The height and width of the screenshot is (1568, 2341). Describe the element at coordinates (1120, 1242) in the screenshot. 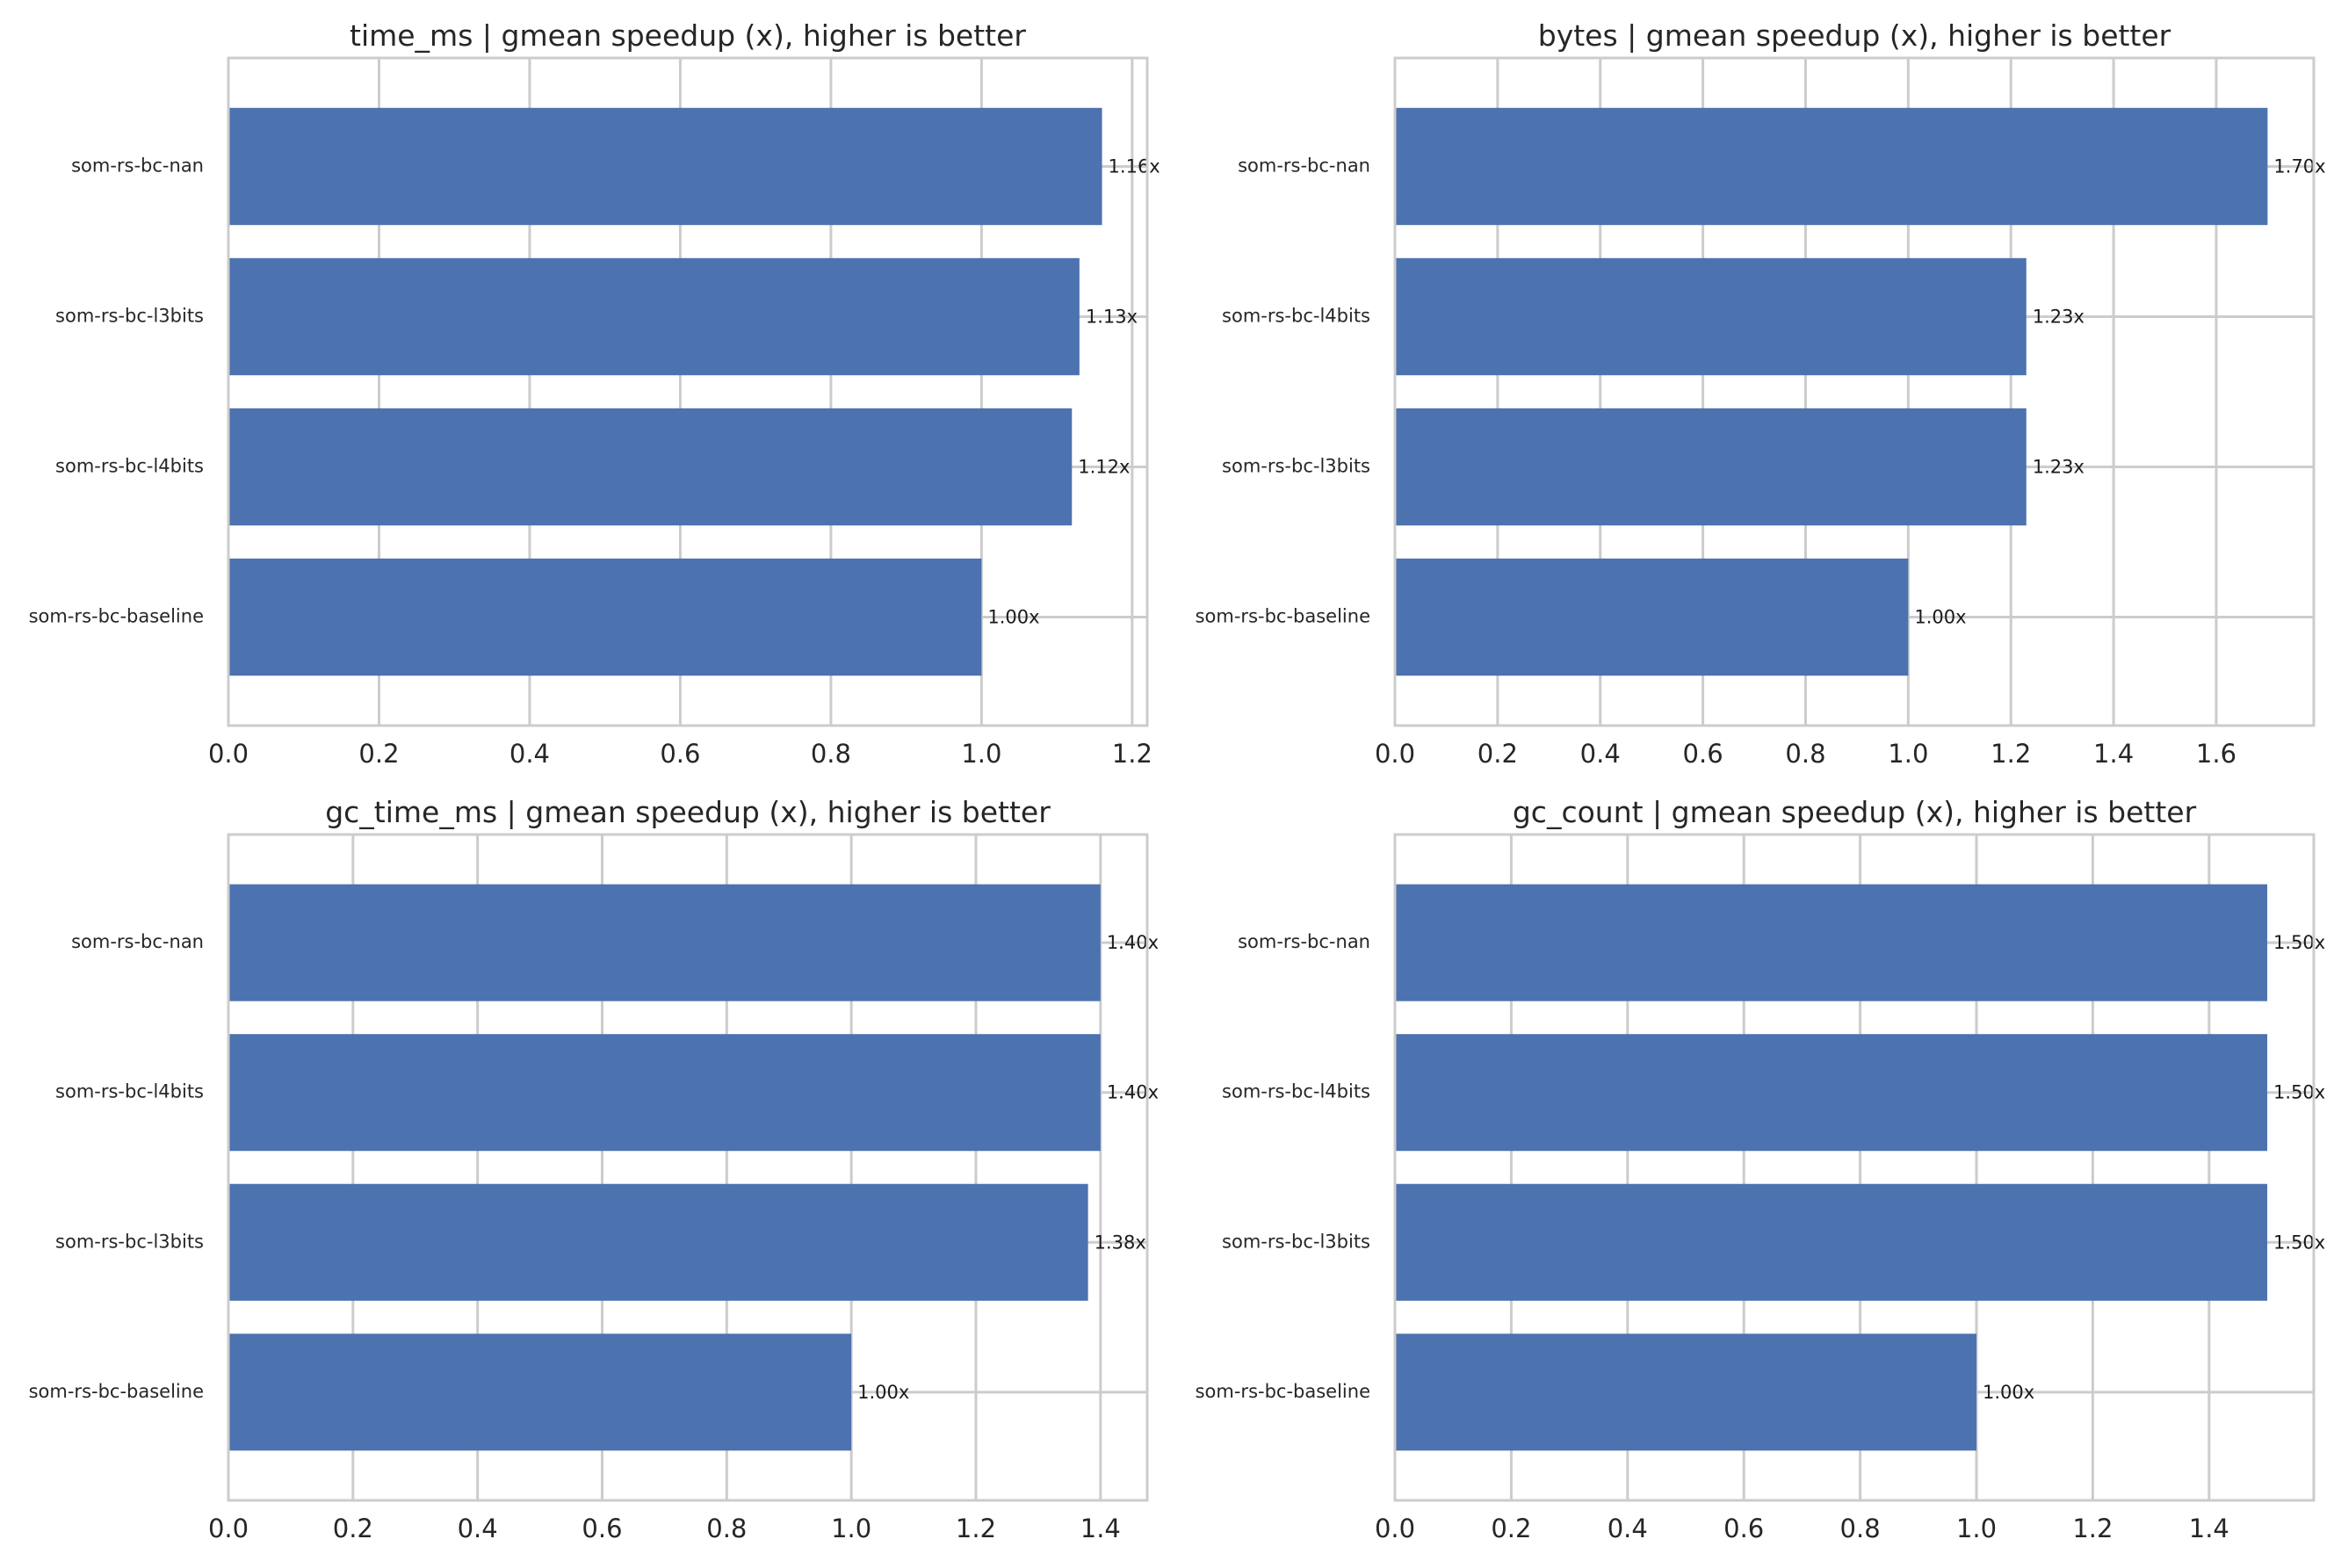

I see `data-label: 1.38x` at that location.